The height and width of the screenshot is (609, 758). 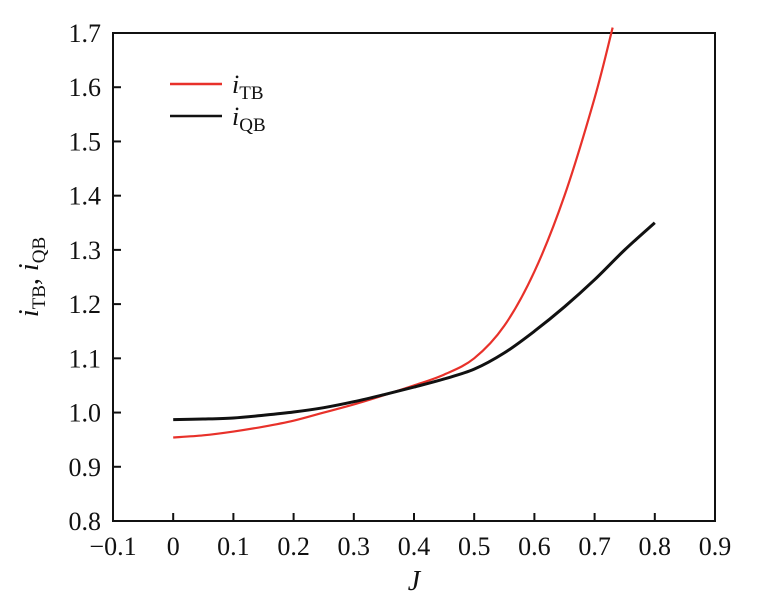 I want to click on x-axis-title: J, so click(x=415, y=581).